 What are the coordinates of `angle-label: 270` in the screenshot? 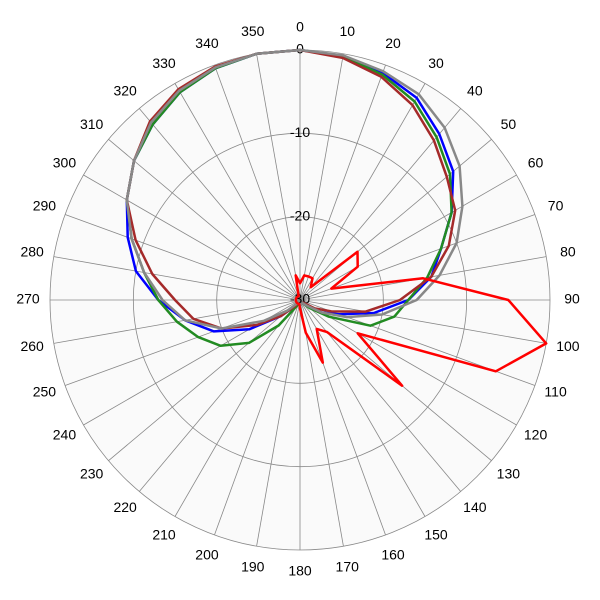 It's located at (28, 299).